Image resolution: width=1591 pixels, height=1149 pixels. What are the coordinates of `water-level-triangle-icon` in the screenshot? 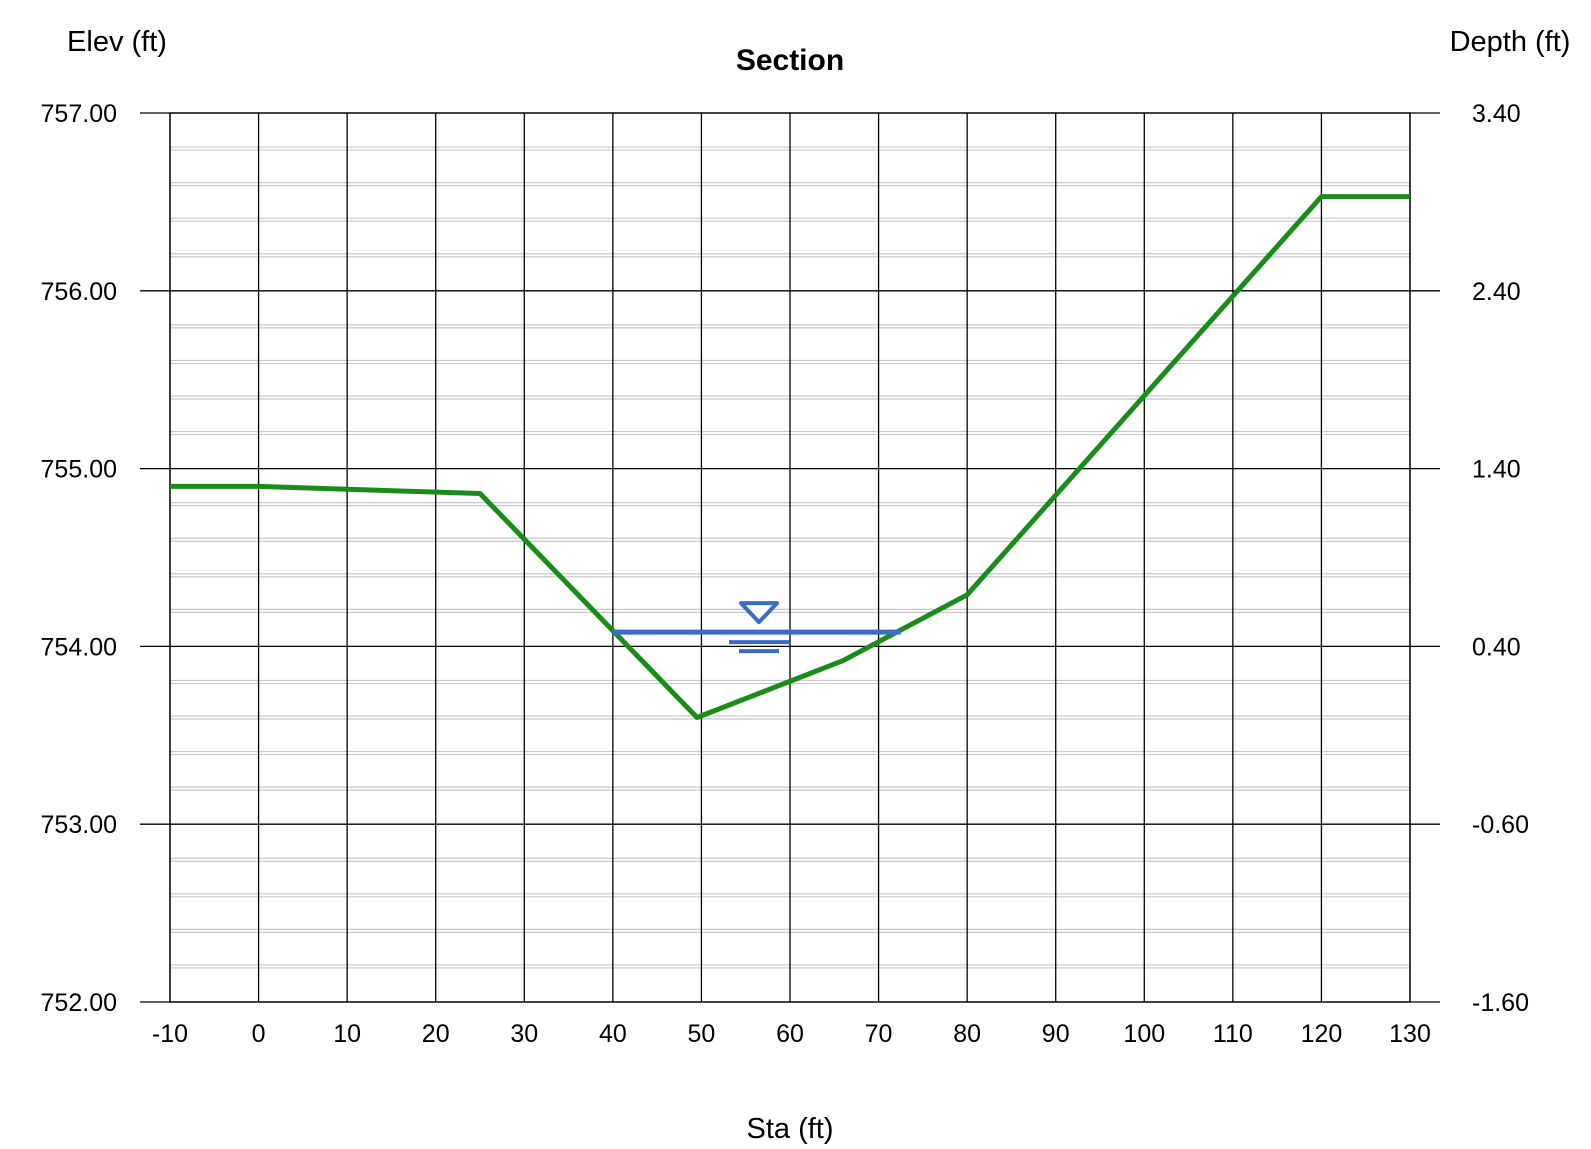 It's located at (759, 613).